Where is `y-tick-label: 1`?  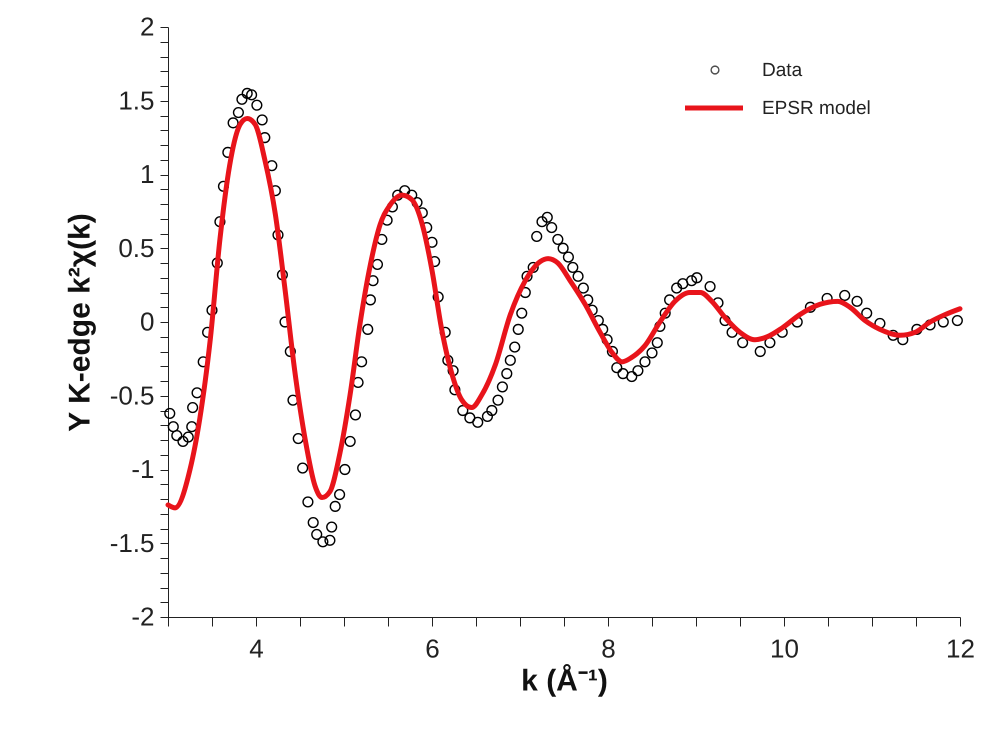 y-tick-label: 1 is located at coordinates (147, 174).